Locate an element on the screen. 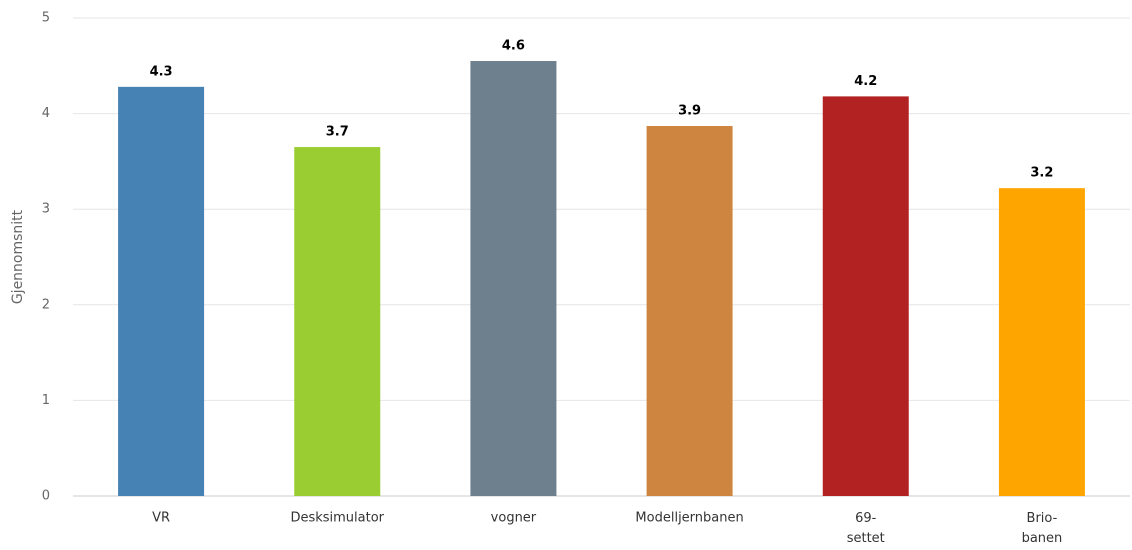 The image size is (1132, 550). x-tick-label-line: Brio- is located at coordinates (1042, 518).